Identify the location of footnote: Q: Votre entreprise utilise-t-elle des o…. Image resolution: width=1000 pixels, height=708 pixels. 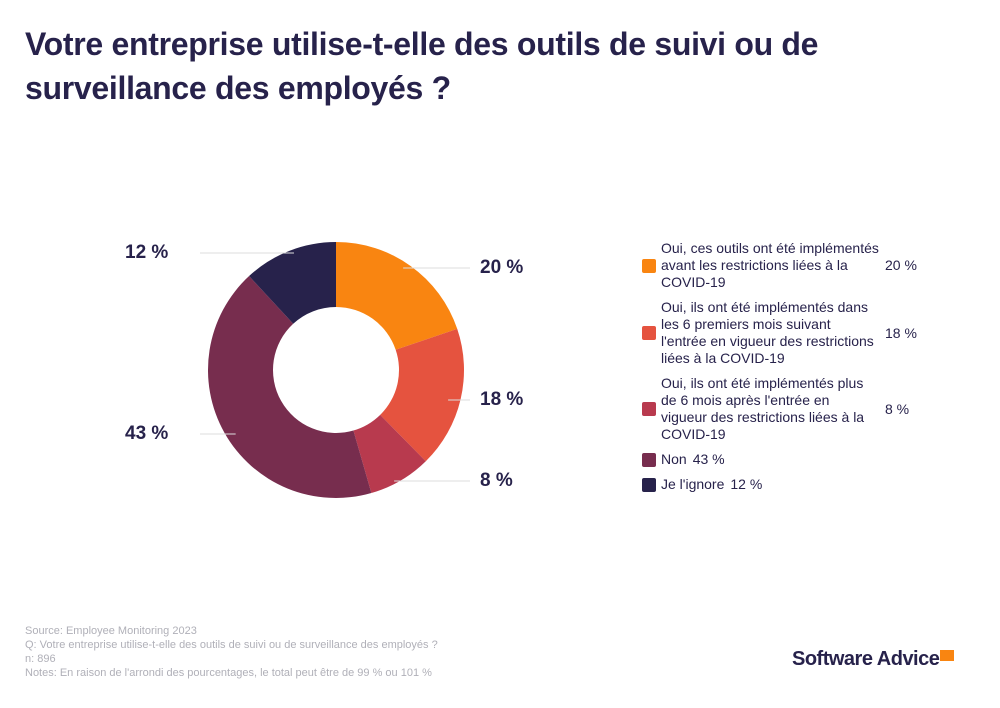
(231, 645).